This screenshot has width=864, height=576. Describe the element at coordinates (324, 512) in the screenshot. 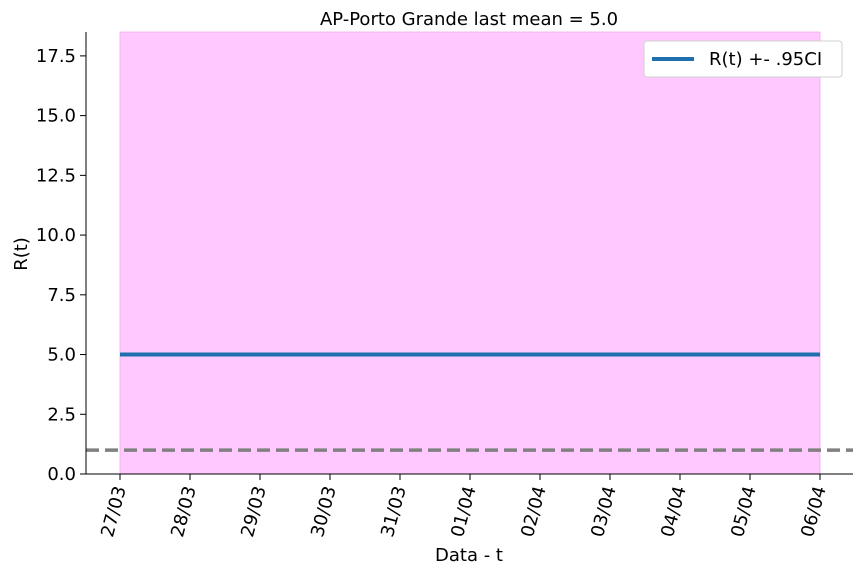

I see `x-tick-label: 30/03` at that location.